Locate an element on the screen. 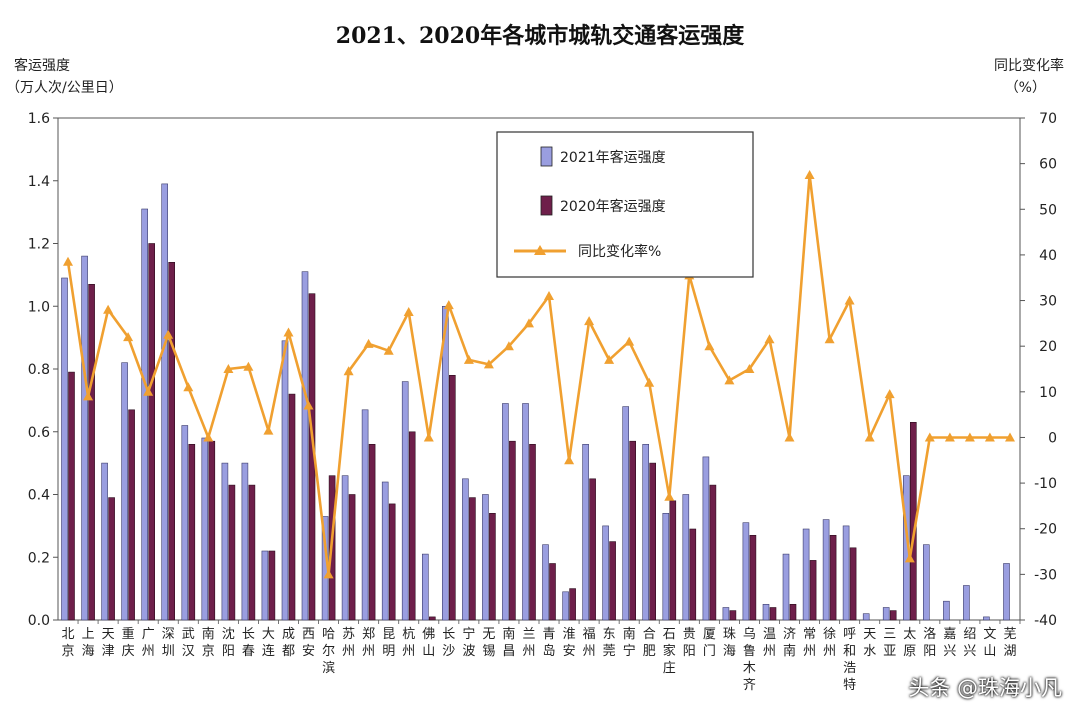  category-label-17: 昆明 is located at coordinates (388, 643).